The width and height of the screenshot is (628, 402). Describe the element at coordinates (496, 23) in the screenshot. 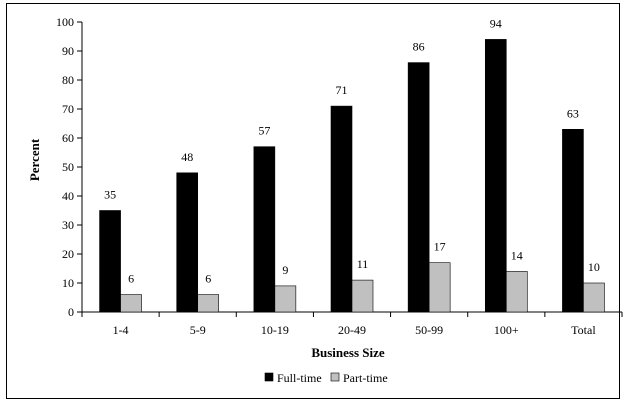

I see `full-time-value-label: 94` at that location.